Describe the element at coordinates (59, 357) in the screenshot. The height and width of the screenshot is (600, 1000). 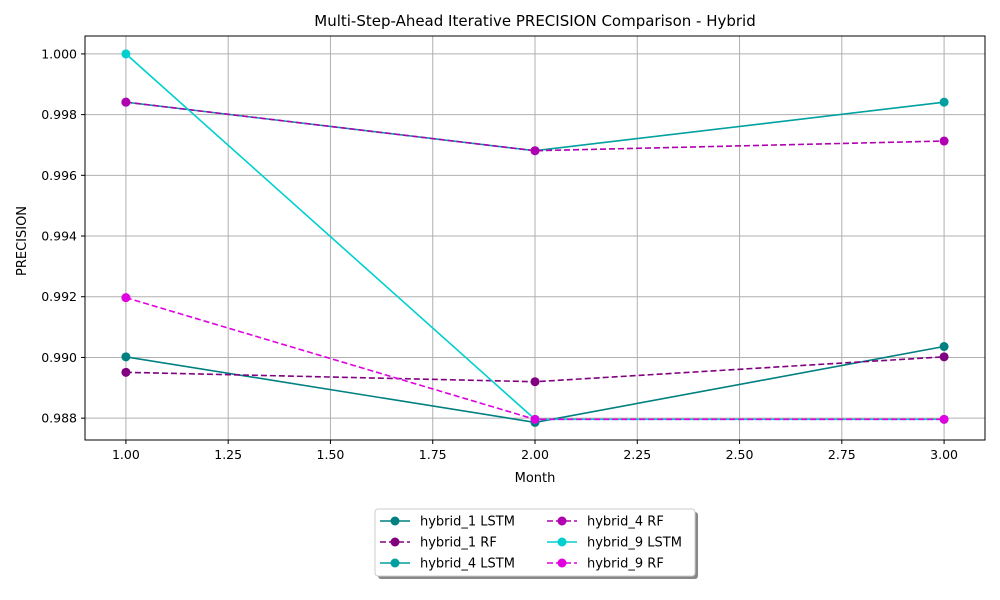
I see `y-tick-label: 0.990` at that location.